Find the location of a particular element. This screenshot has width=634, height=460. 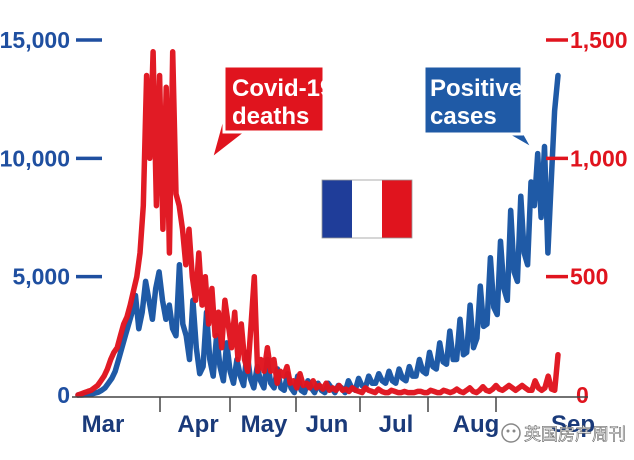

wechat-icon is located at coordinates (511, 433).